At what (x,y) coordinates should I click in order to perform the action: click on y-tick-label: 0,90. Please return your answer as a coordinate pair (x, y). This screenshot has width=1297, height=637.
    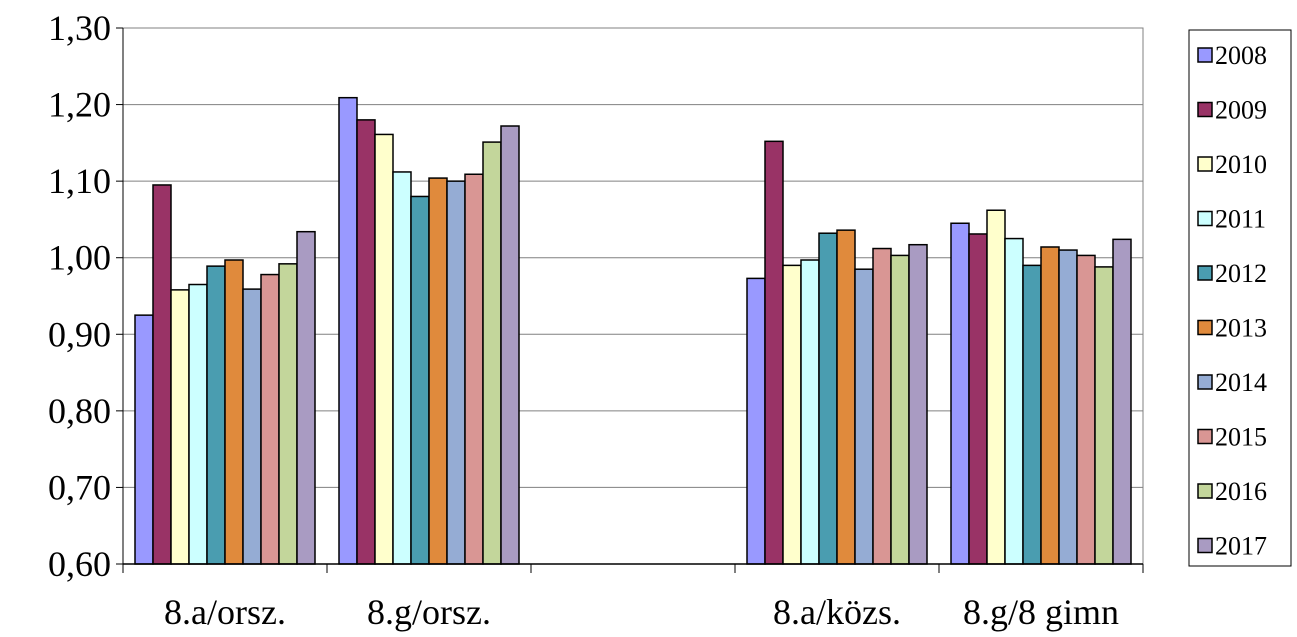
    Looking at the image, I should click on (79, 334).